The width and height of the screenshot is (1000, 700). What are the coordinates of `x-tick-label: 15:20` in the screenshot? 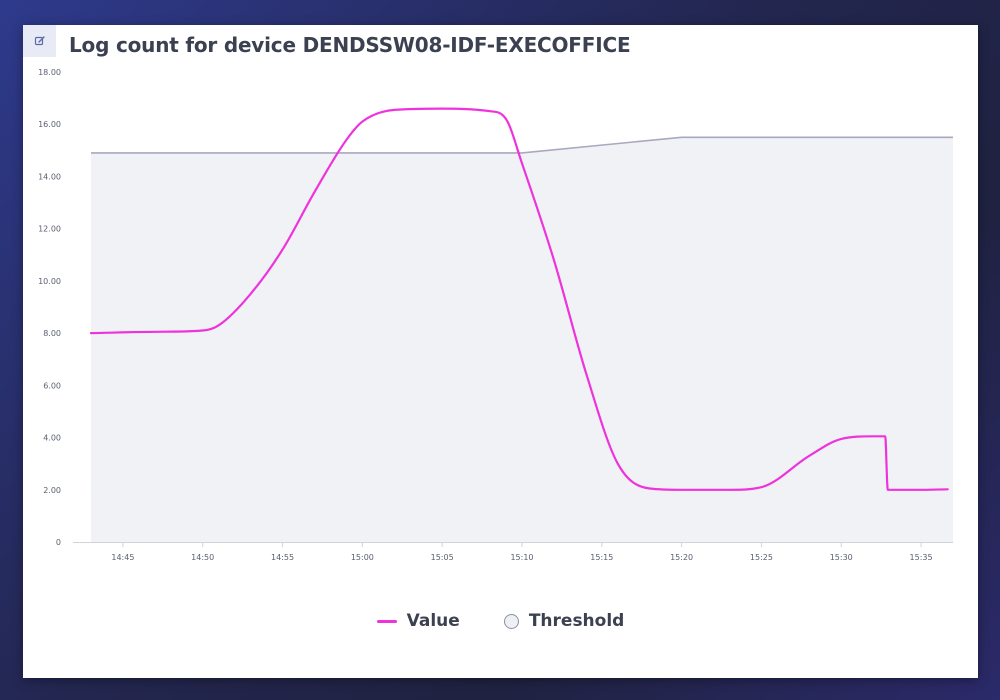 It's located at (681, 557).